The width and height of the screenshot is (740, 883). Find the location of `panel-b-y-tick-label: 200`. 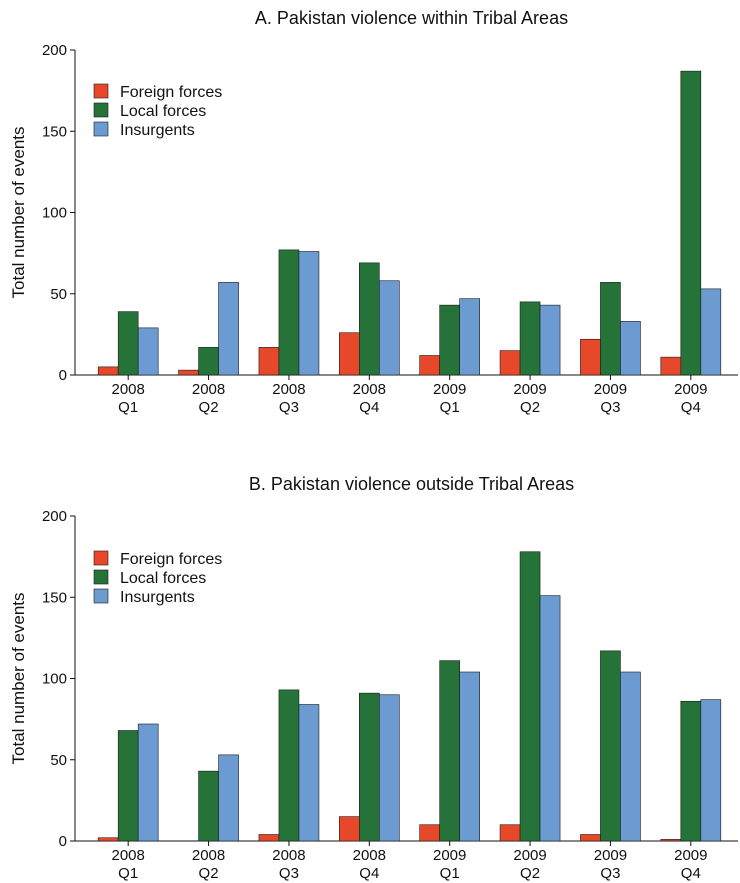

panel-b-y-tick-label: 200 is located at coordinates (54, 516).